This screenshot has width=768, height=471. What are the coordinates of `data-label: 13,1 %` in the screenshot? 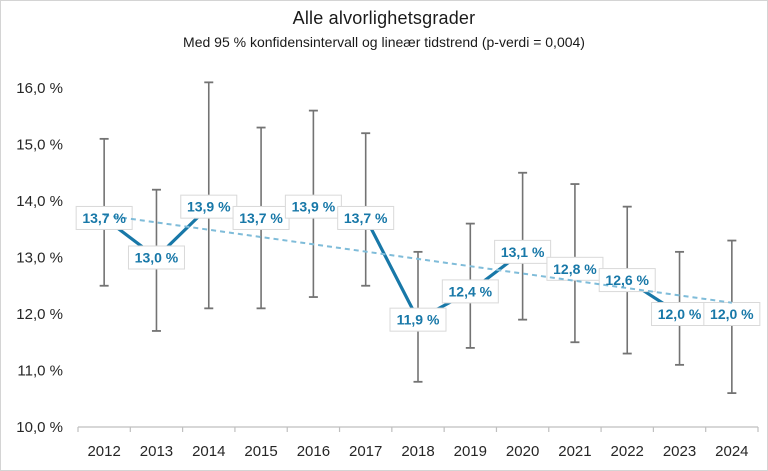 It's located at (523, 252).